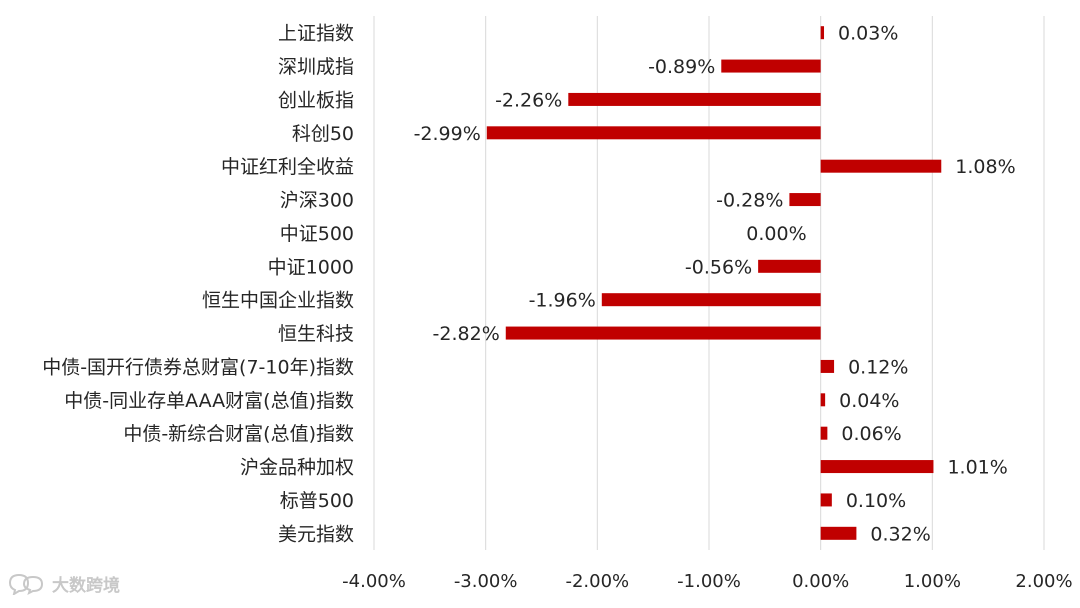 The image size is (1080, 608). What do you see at coordinates (317, 501) in the screenshot?
I see `category-label: 标普500` at bounding box center [317, 501].